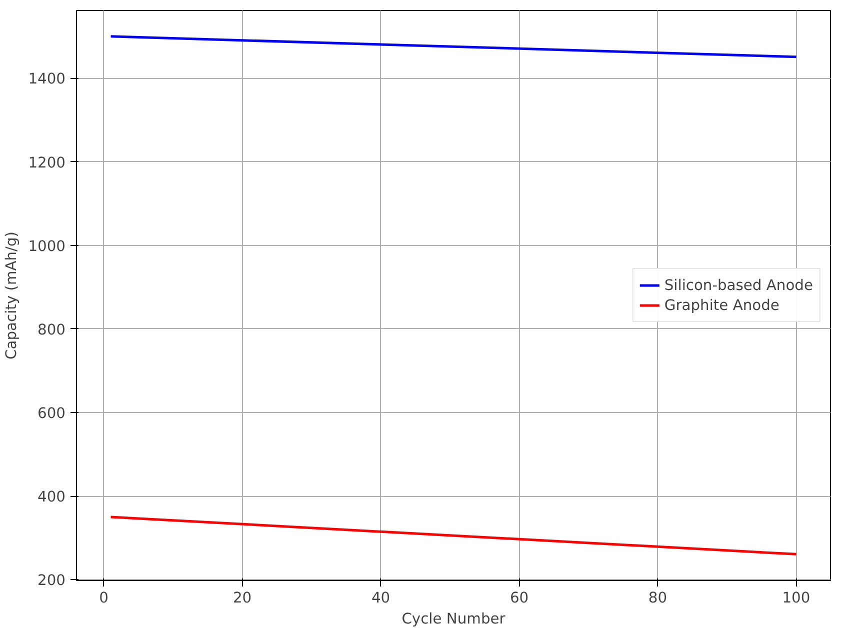 The width and height of the screenshot is (848, 637). What do you see at coordinates (722, 305) in the screenshot?
I see `legend-label: Graphite Anode` at bounding box center [722, 305].